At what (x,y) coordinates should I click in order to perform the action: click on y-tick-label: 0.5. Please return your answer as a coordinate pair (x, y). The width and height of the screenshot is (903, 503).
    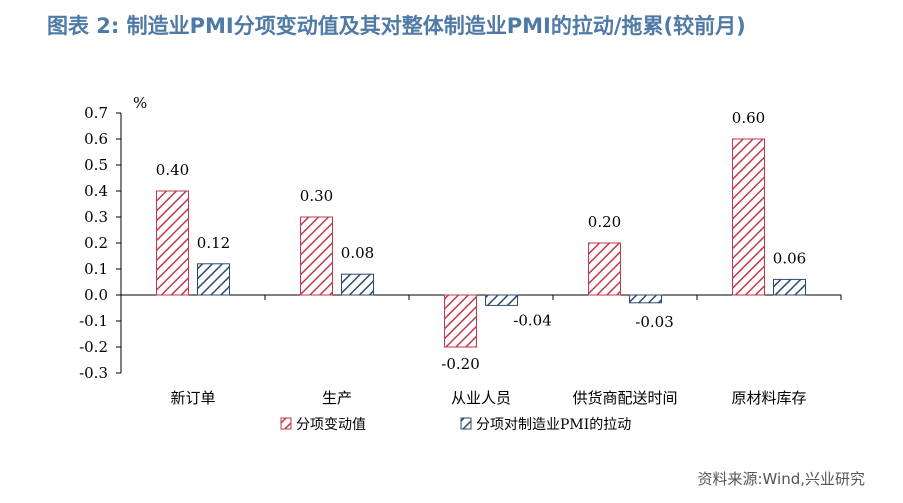
    Looking at the image, I should click on (96, 165).